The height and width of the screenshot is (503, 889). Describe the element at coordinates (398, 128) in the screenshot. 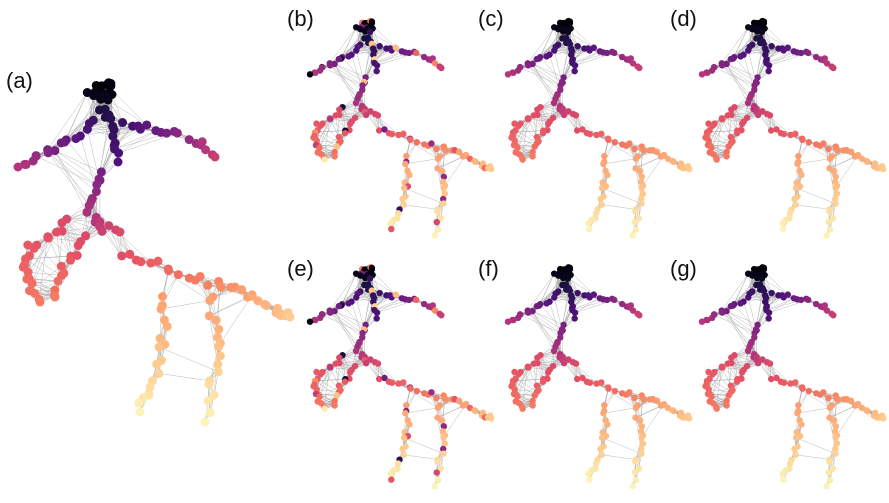

I see `panel-b` at that location.